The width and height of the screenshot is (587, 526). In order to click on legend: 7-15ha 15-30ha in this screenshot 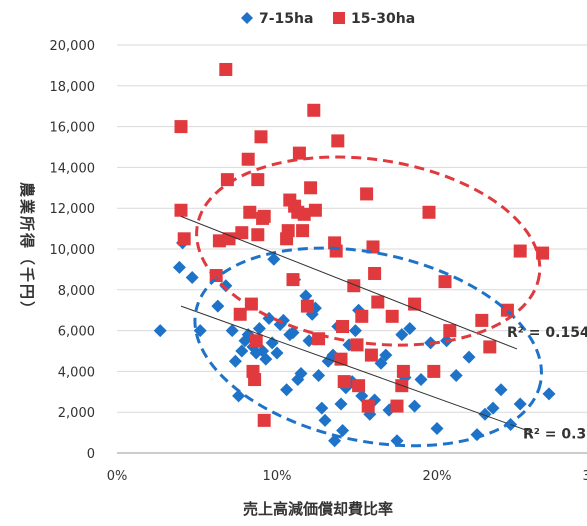, I will do `click(328, 19)`.